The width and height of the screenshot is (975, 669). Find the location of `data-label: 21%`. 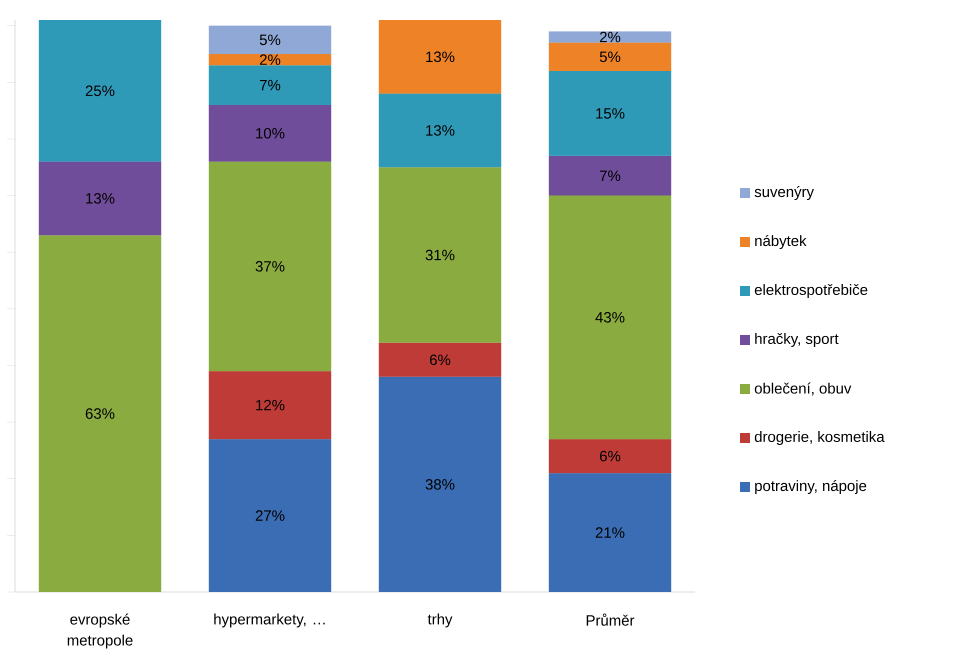

data-label: 21% is located at coordinates (610, 532).